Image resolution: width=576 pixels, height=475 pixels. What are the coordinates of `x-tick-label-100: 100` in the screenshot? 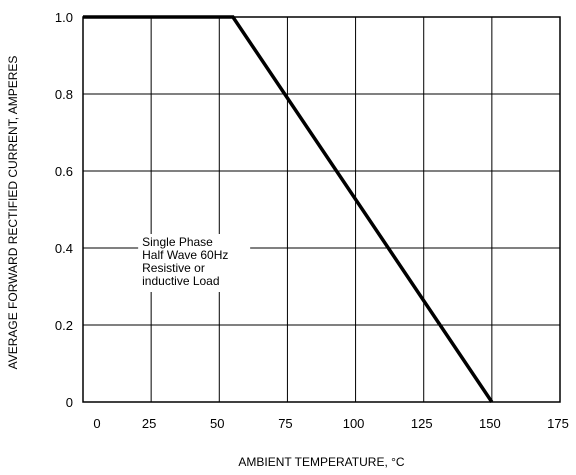 It's located at (354, 423).